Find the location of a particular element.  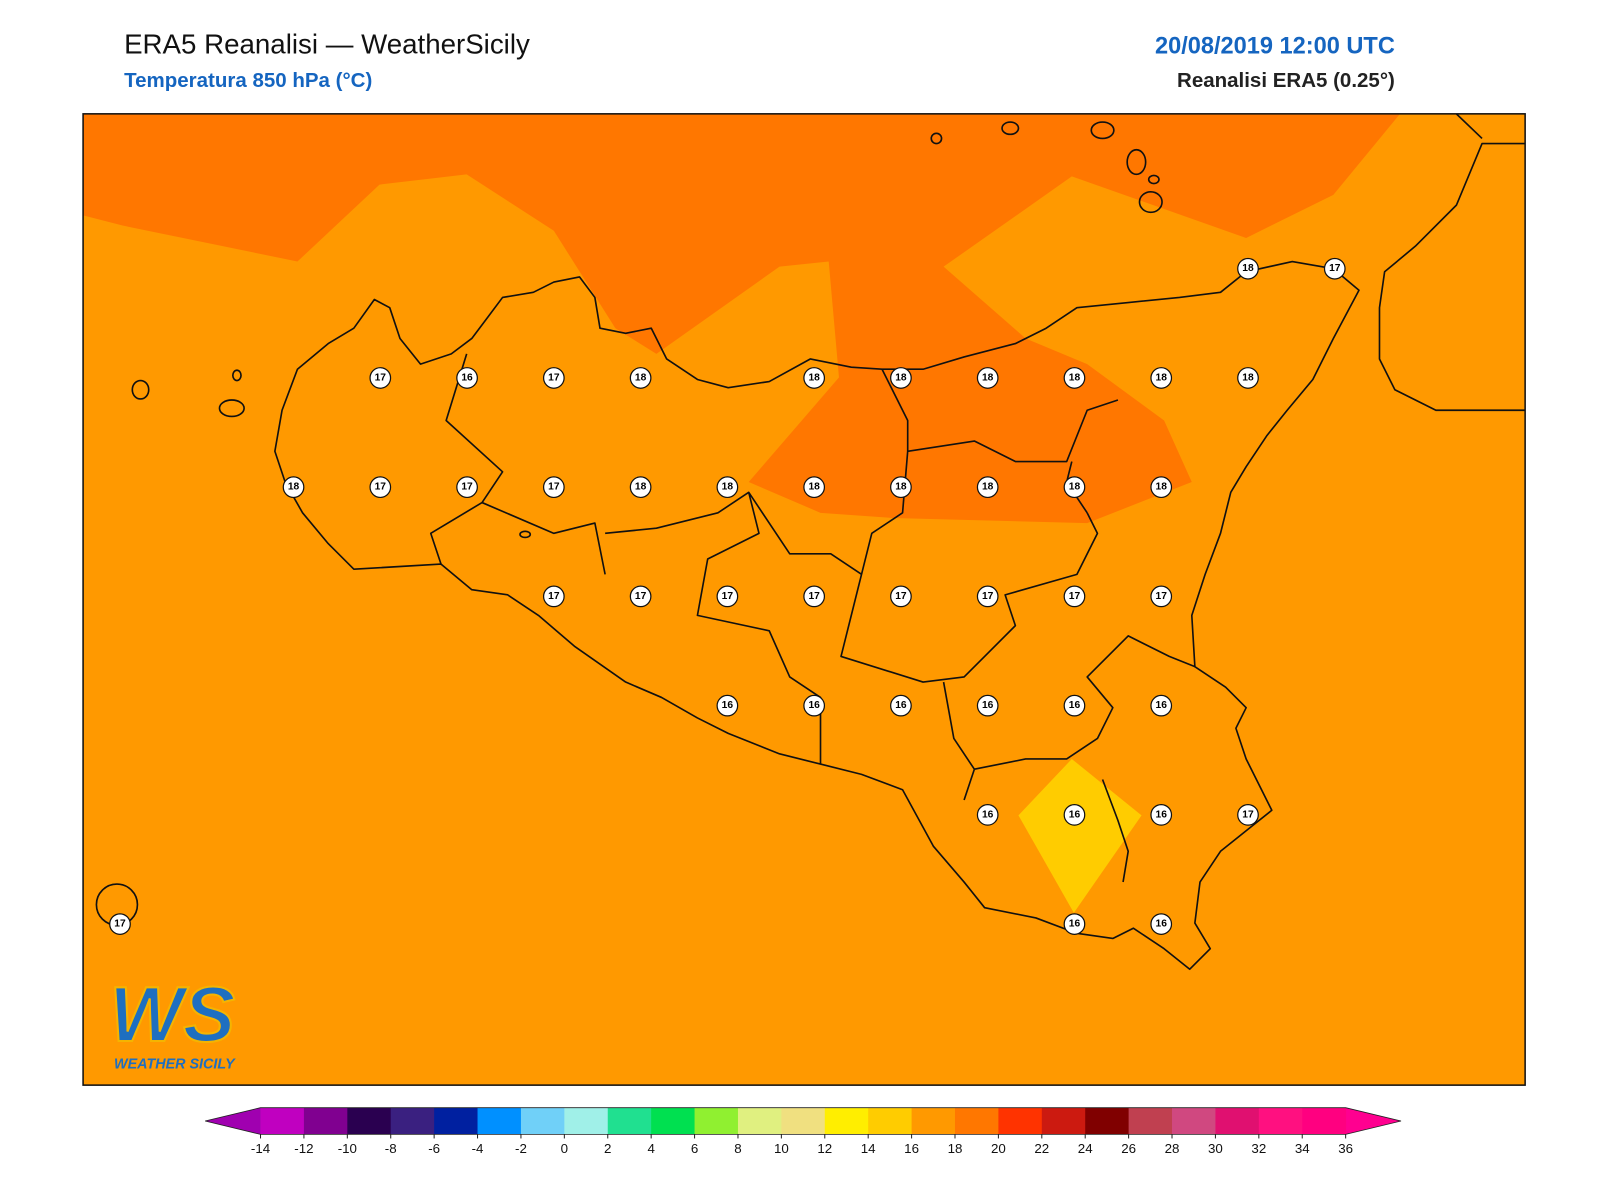

colorbar-label: -10 is located at coordinates (347, 1148).